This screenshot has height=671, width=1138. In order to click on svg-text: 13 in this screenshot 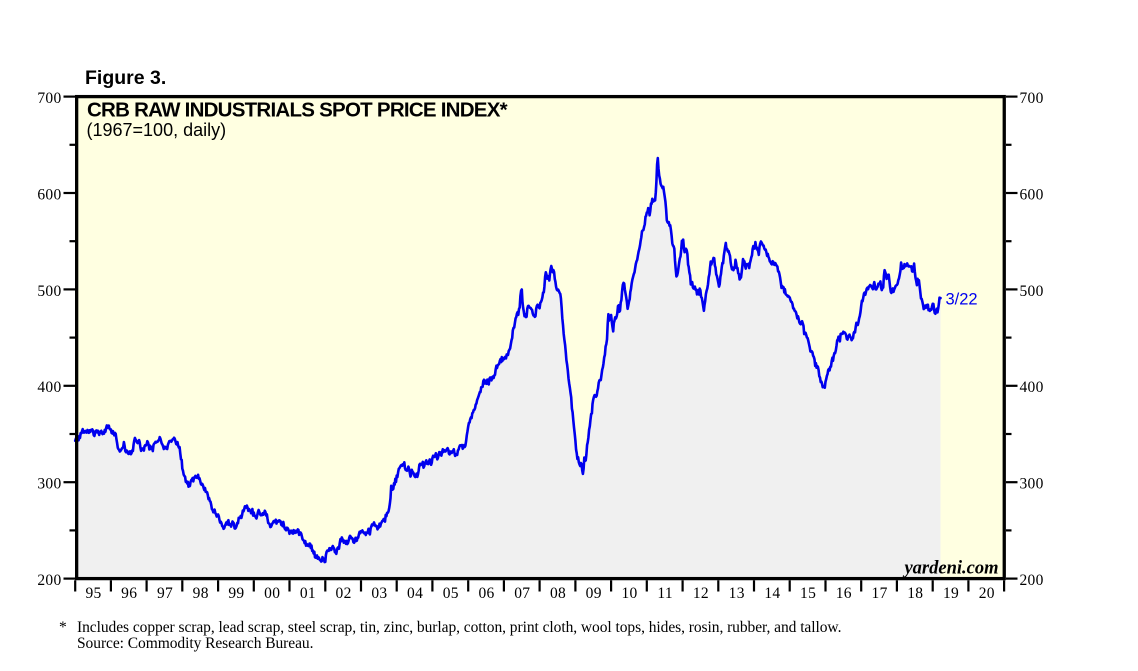, I will do `click(737, 593)`.